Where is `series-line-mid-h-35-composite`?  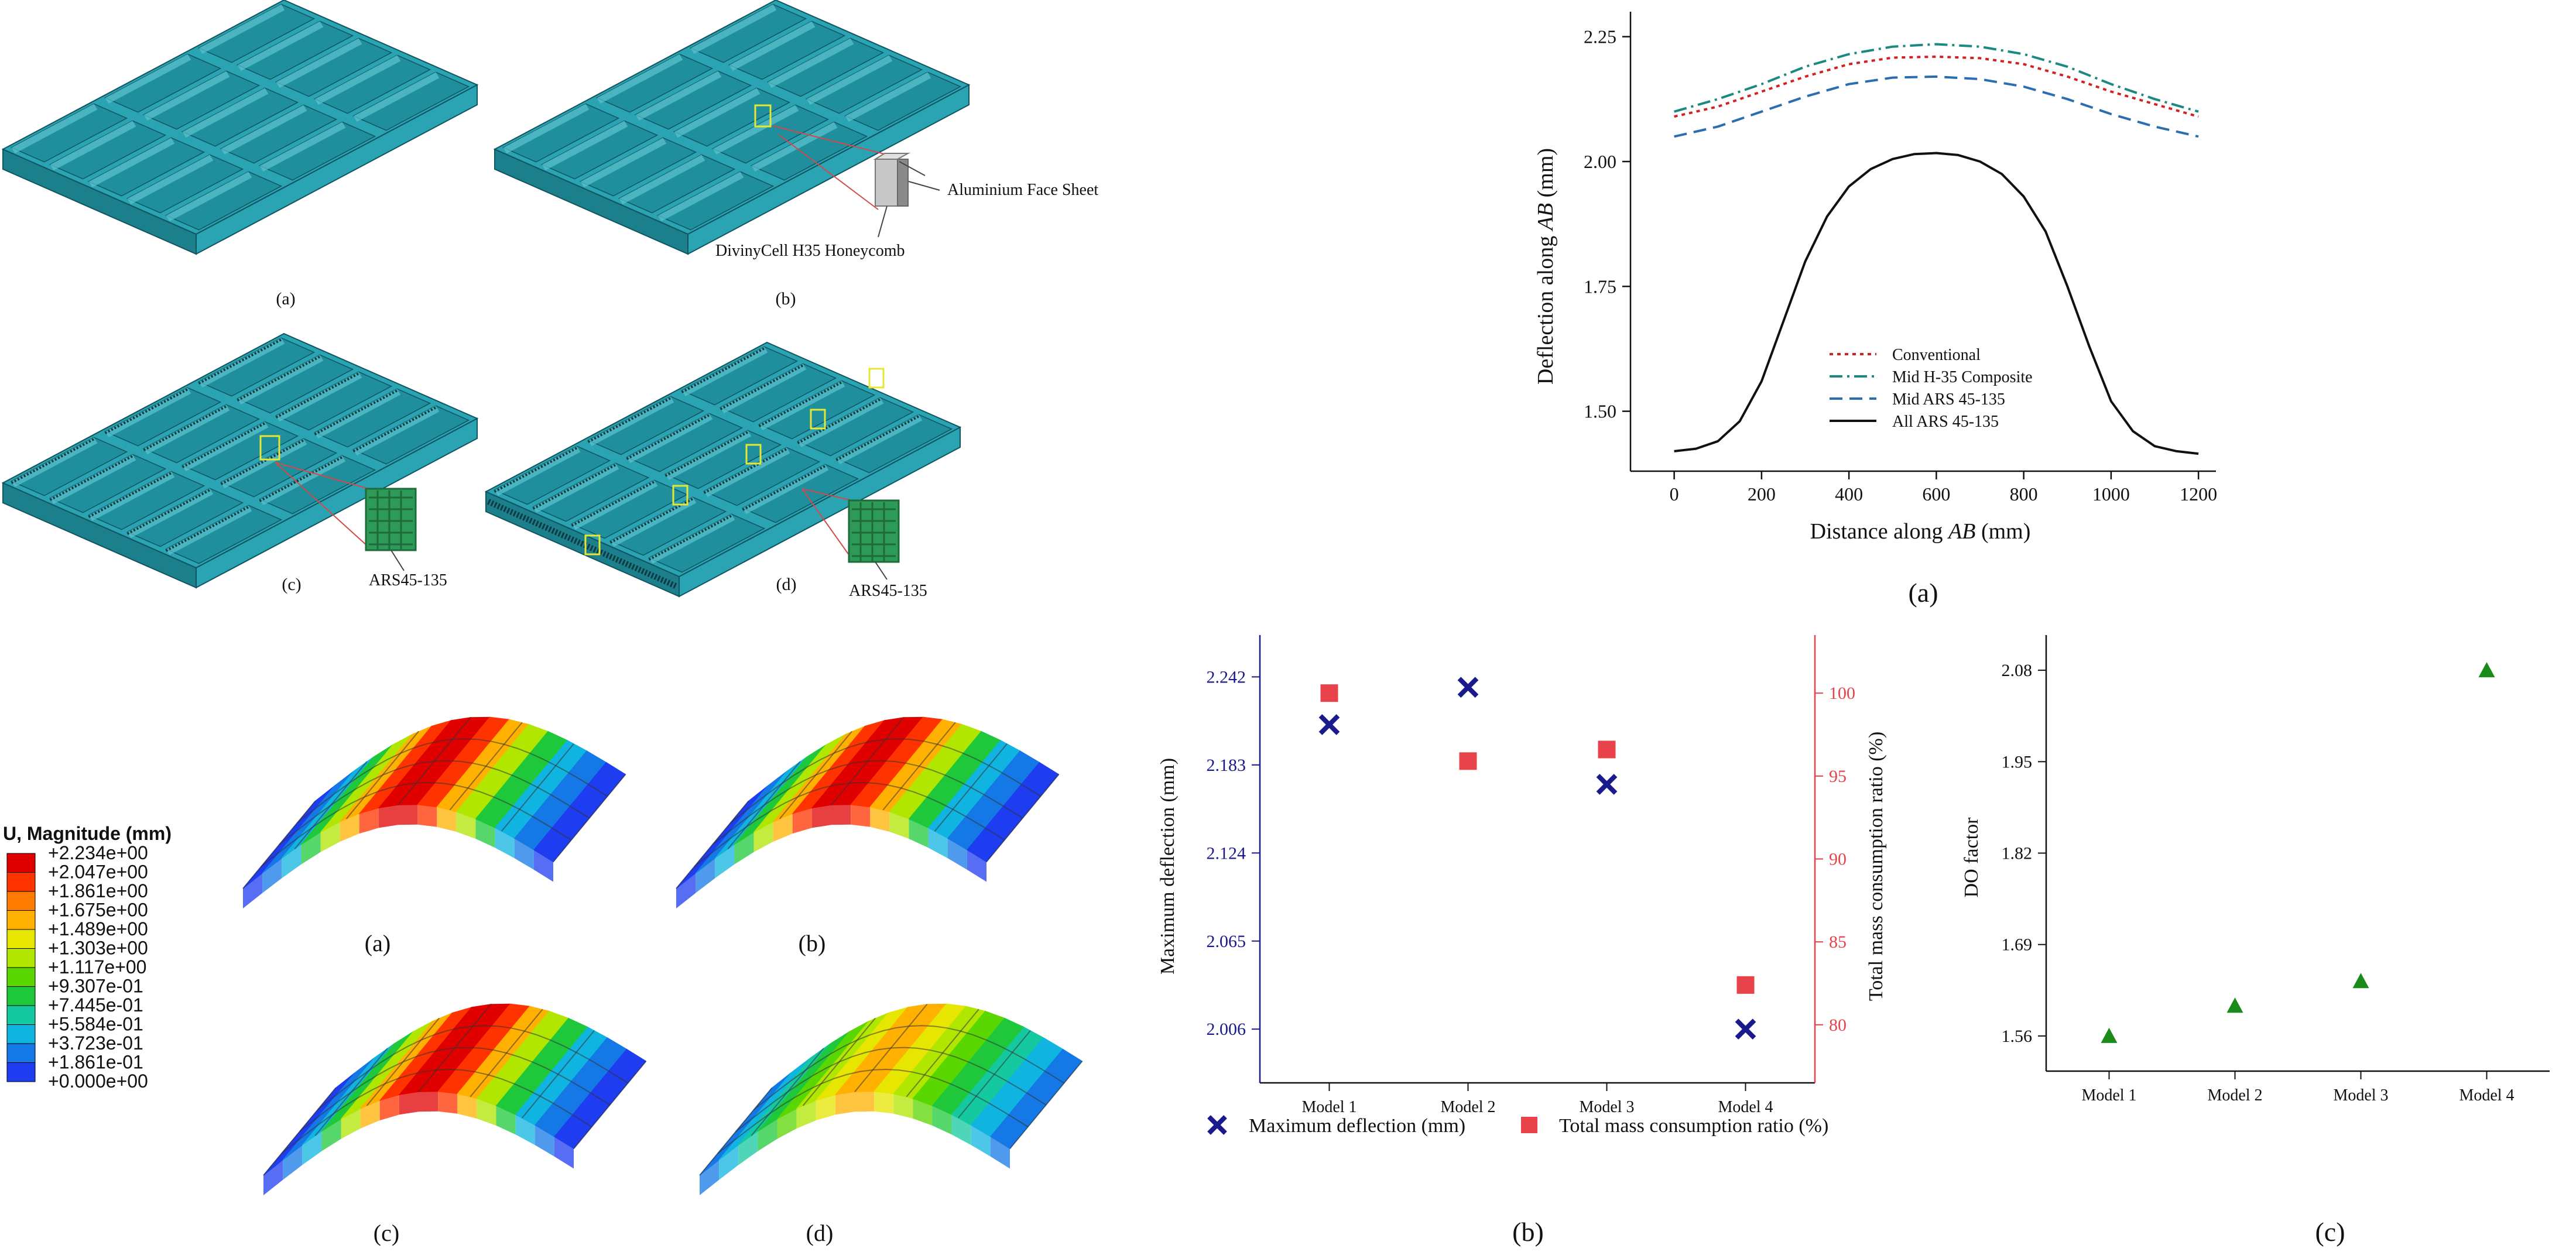 series-line-mid-h-35-composite is located at coordinates (1936, 78).